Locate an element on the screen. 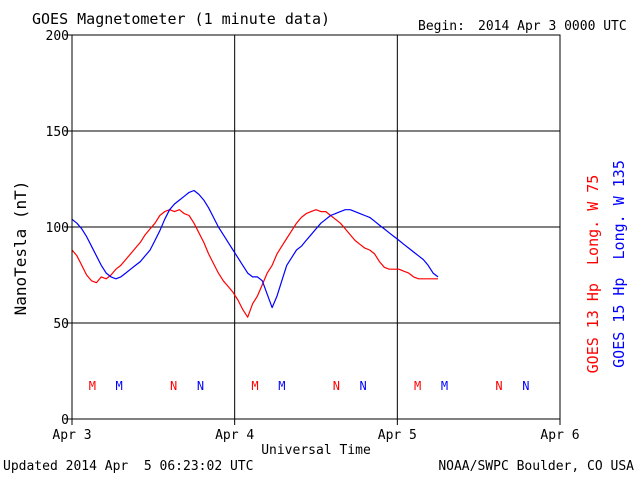  x-axis-label: Universal Time is located at coordinates (316, 450).